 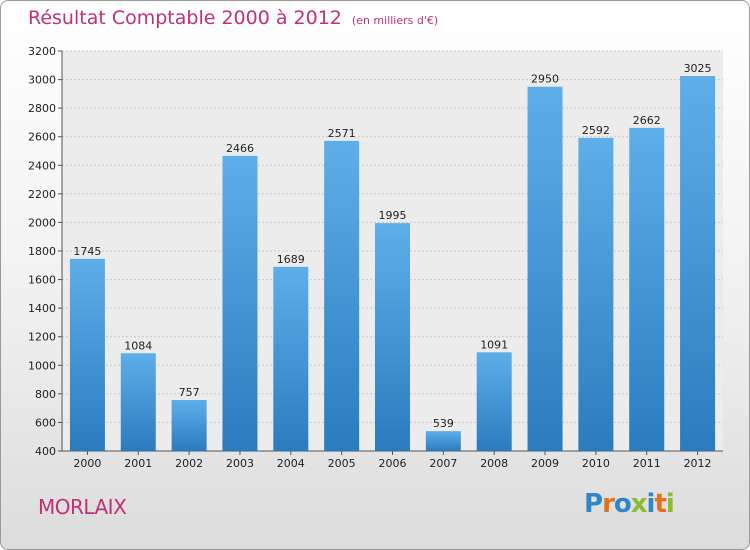 What do you see at coordinates (545, 463) in the screenshot?
I see `x-tick-label: 2009` at bounding box center [545, 463].